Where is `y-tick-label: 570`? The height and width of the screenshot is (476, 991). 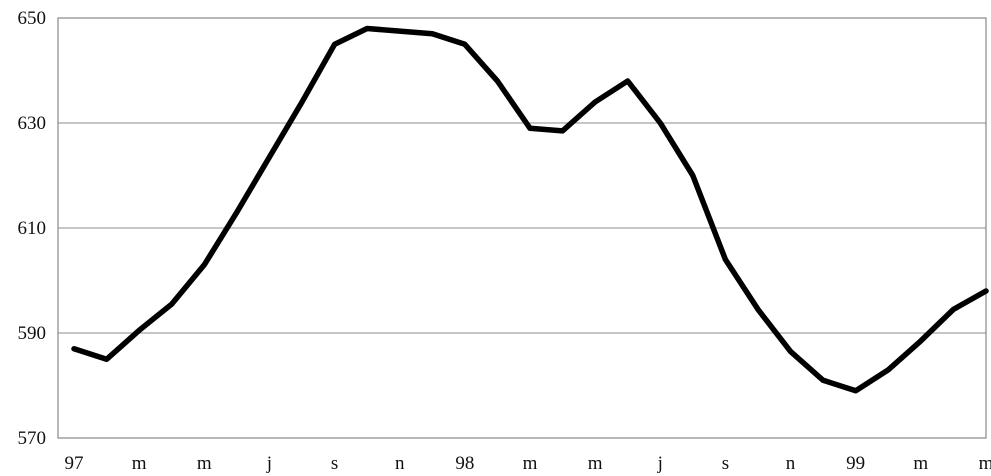
y-tick-label: 570 is located at coordinates (32, 438).